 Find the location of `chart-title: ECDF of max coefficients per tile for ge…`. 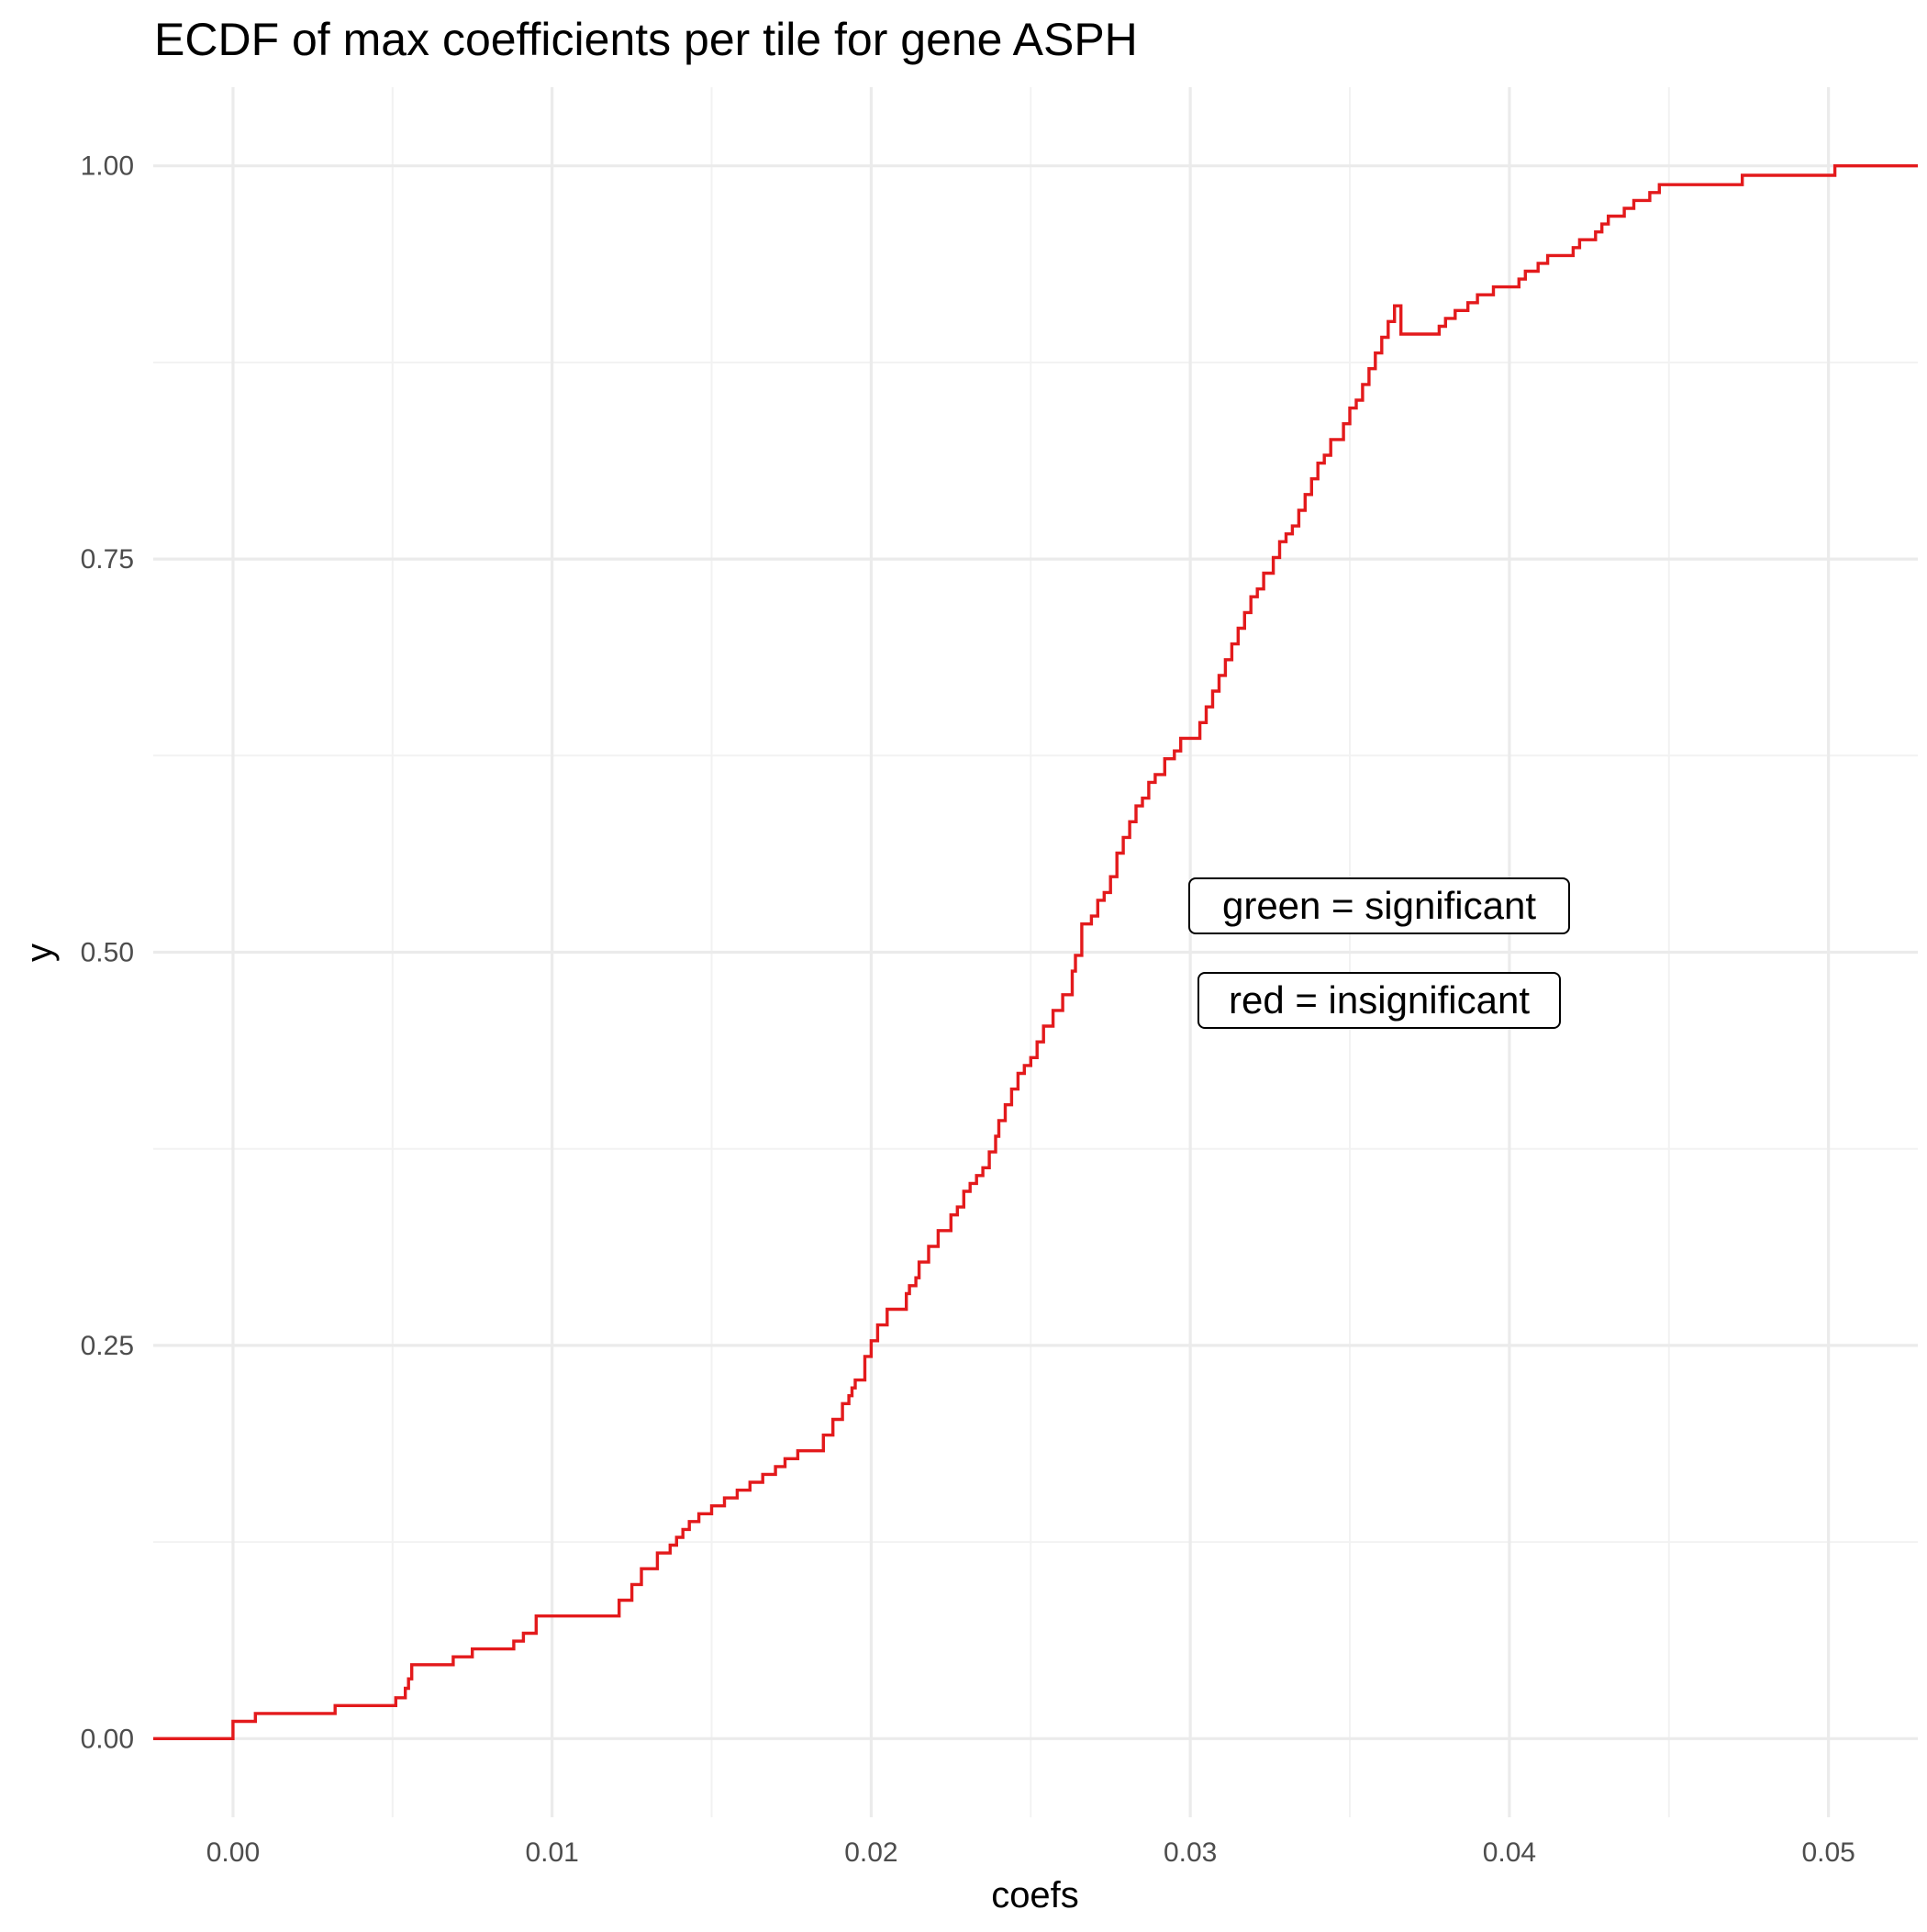

chart-title: ECDF of max coefficients per tile for ge… is located at coordinates (646, 39).